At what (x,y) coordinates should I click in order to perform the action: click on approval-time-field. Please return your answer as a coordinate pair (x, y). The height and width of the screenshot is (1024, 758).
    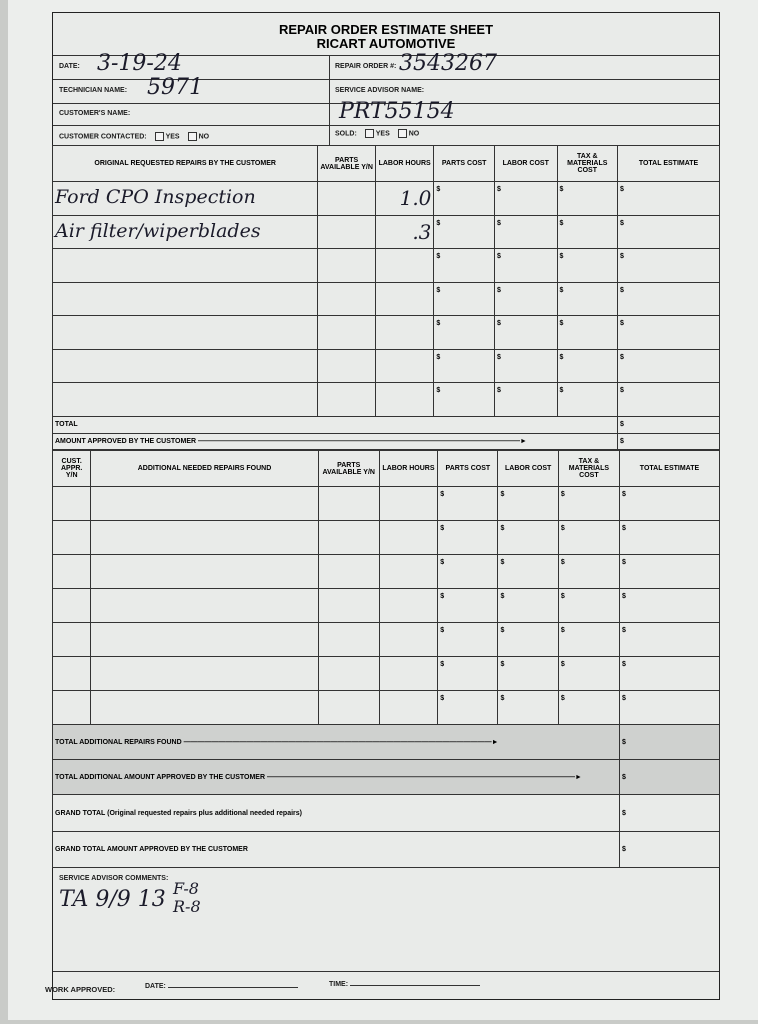
    Looking at the image, I should click on (415, 985).